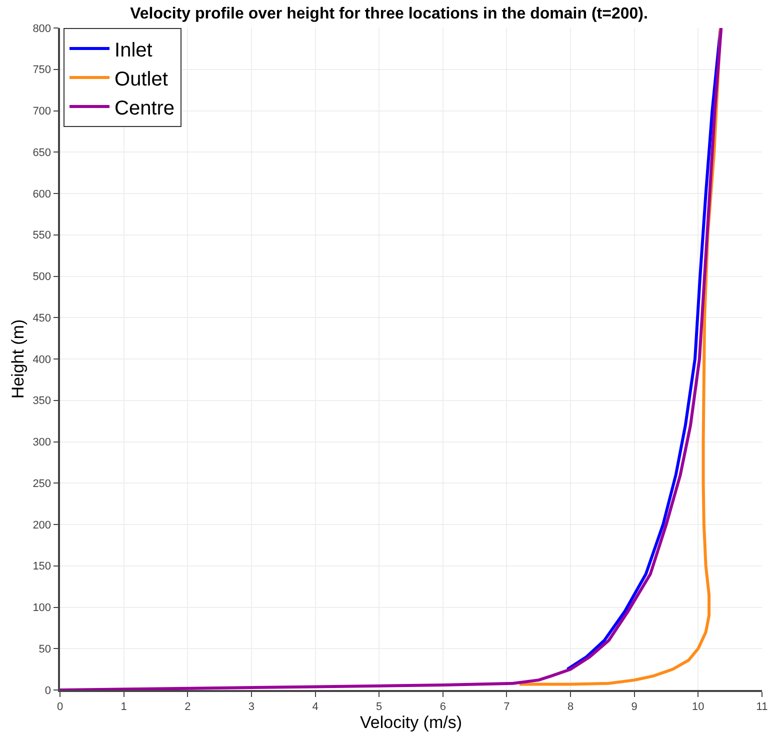  What do you see at coordinates (45, 649) in the screenshot?
I see `y-tick-label: 50` at bounding box center [45, 649].